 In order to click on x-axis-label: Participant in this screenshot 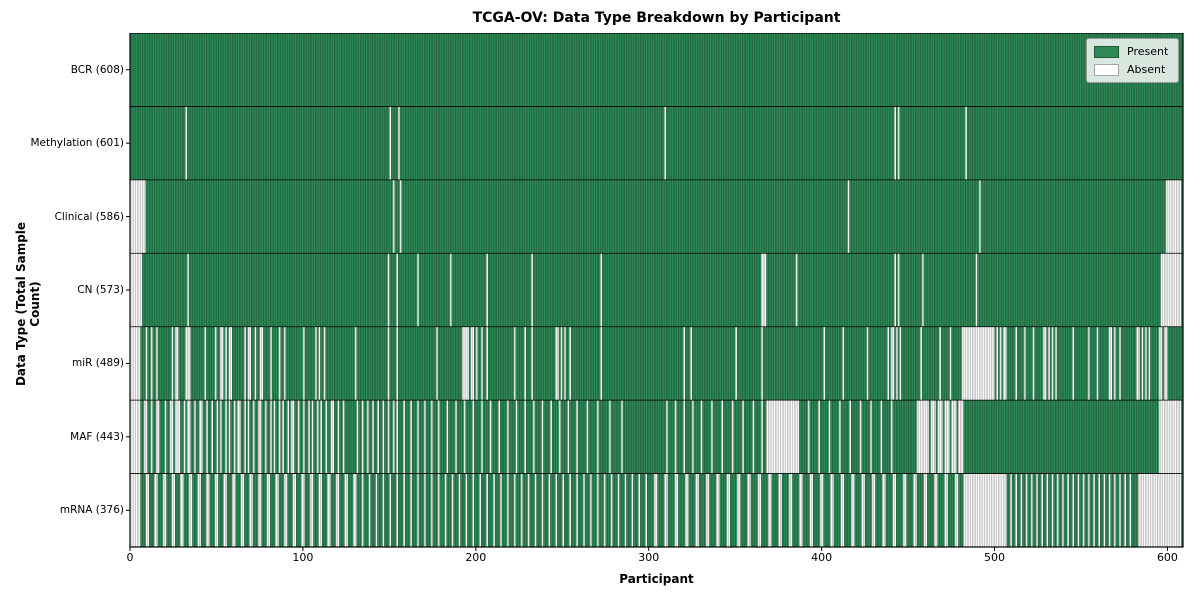, I will do `click(656, 579)`.